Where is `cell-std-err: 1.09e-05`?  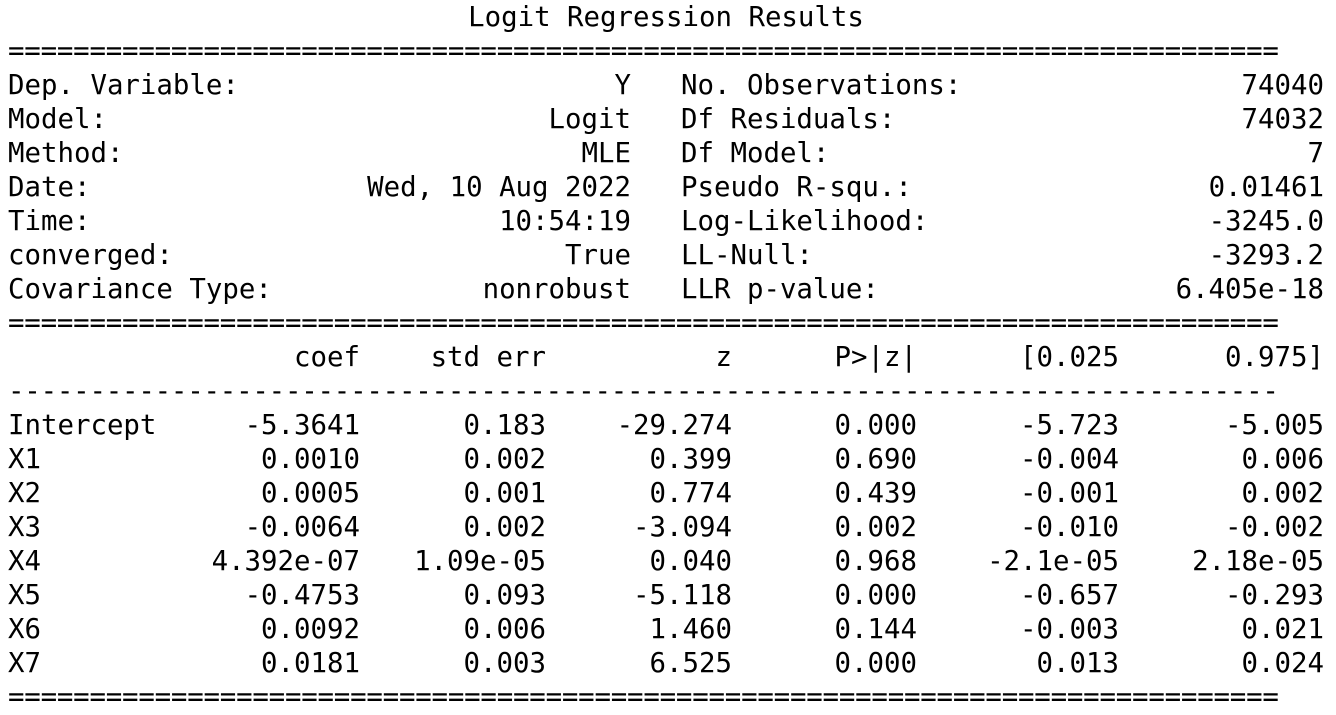
cell-std-err: 1.09e-05 is located at coordinates (480, 561).